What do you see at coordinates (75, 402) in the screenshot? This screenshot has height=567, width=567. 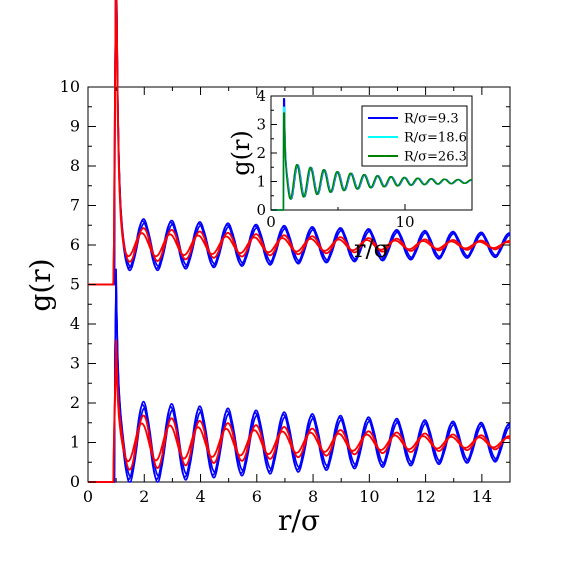 I see `y-tick-label: 2` at bounding box center [75, 402].